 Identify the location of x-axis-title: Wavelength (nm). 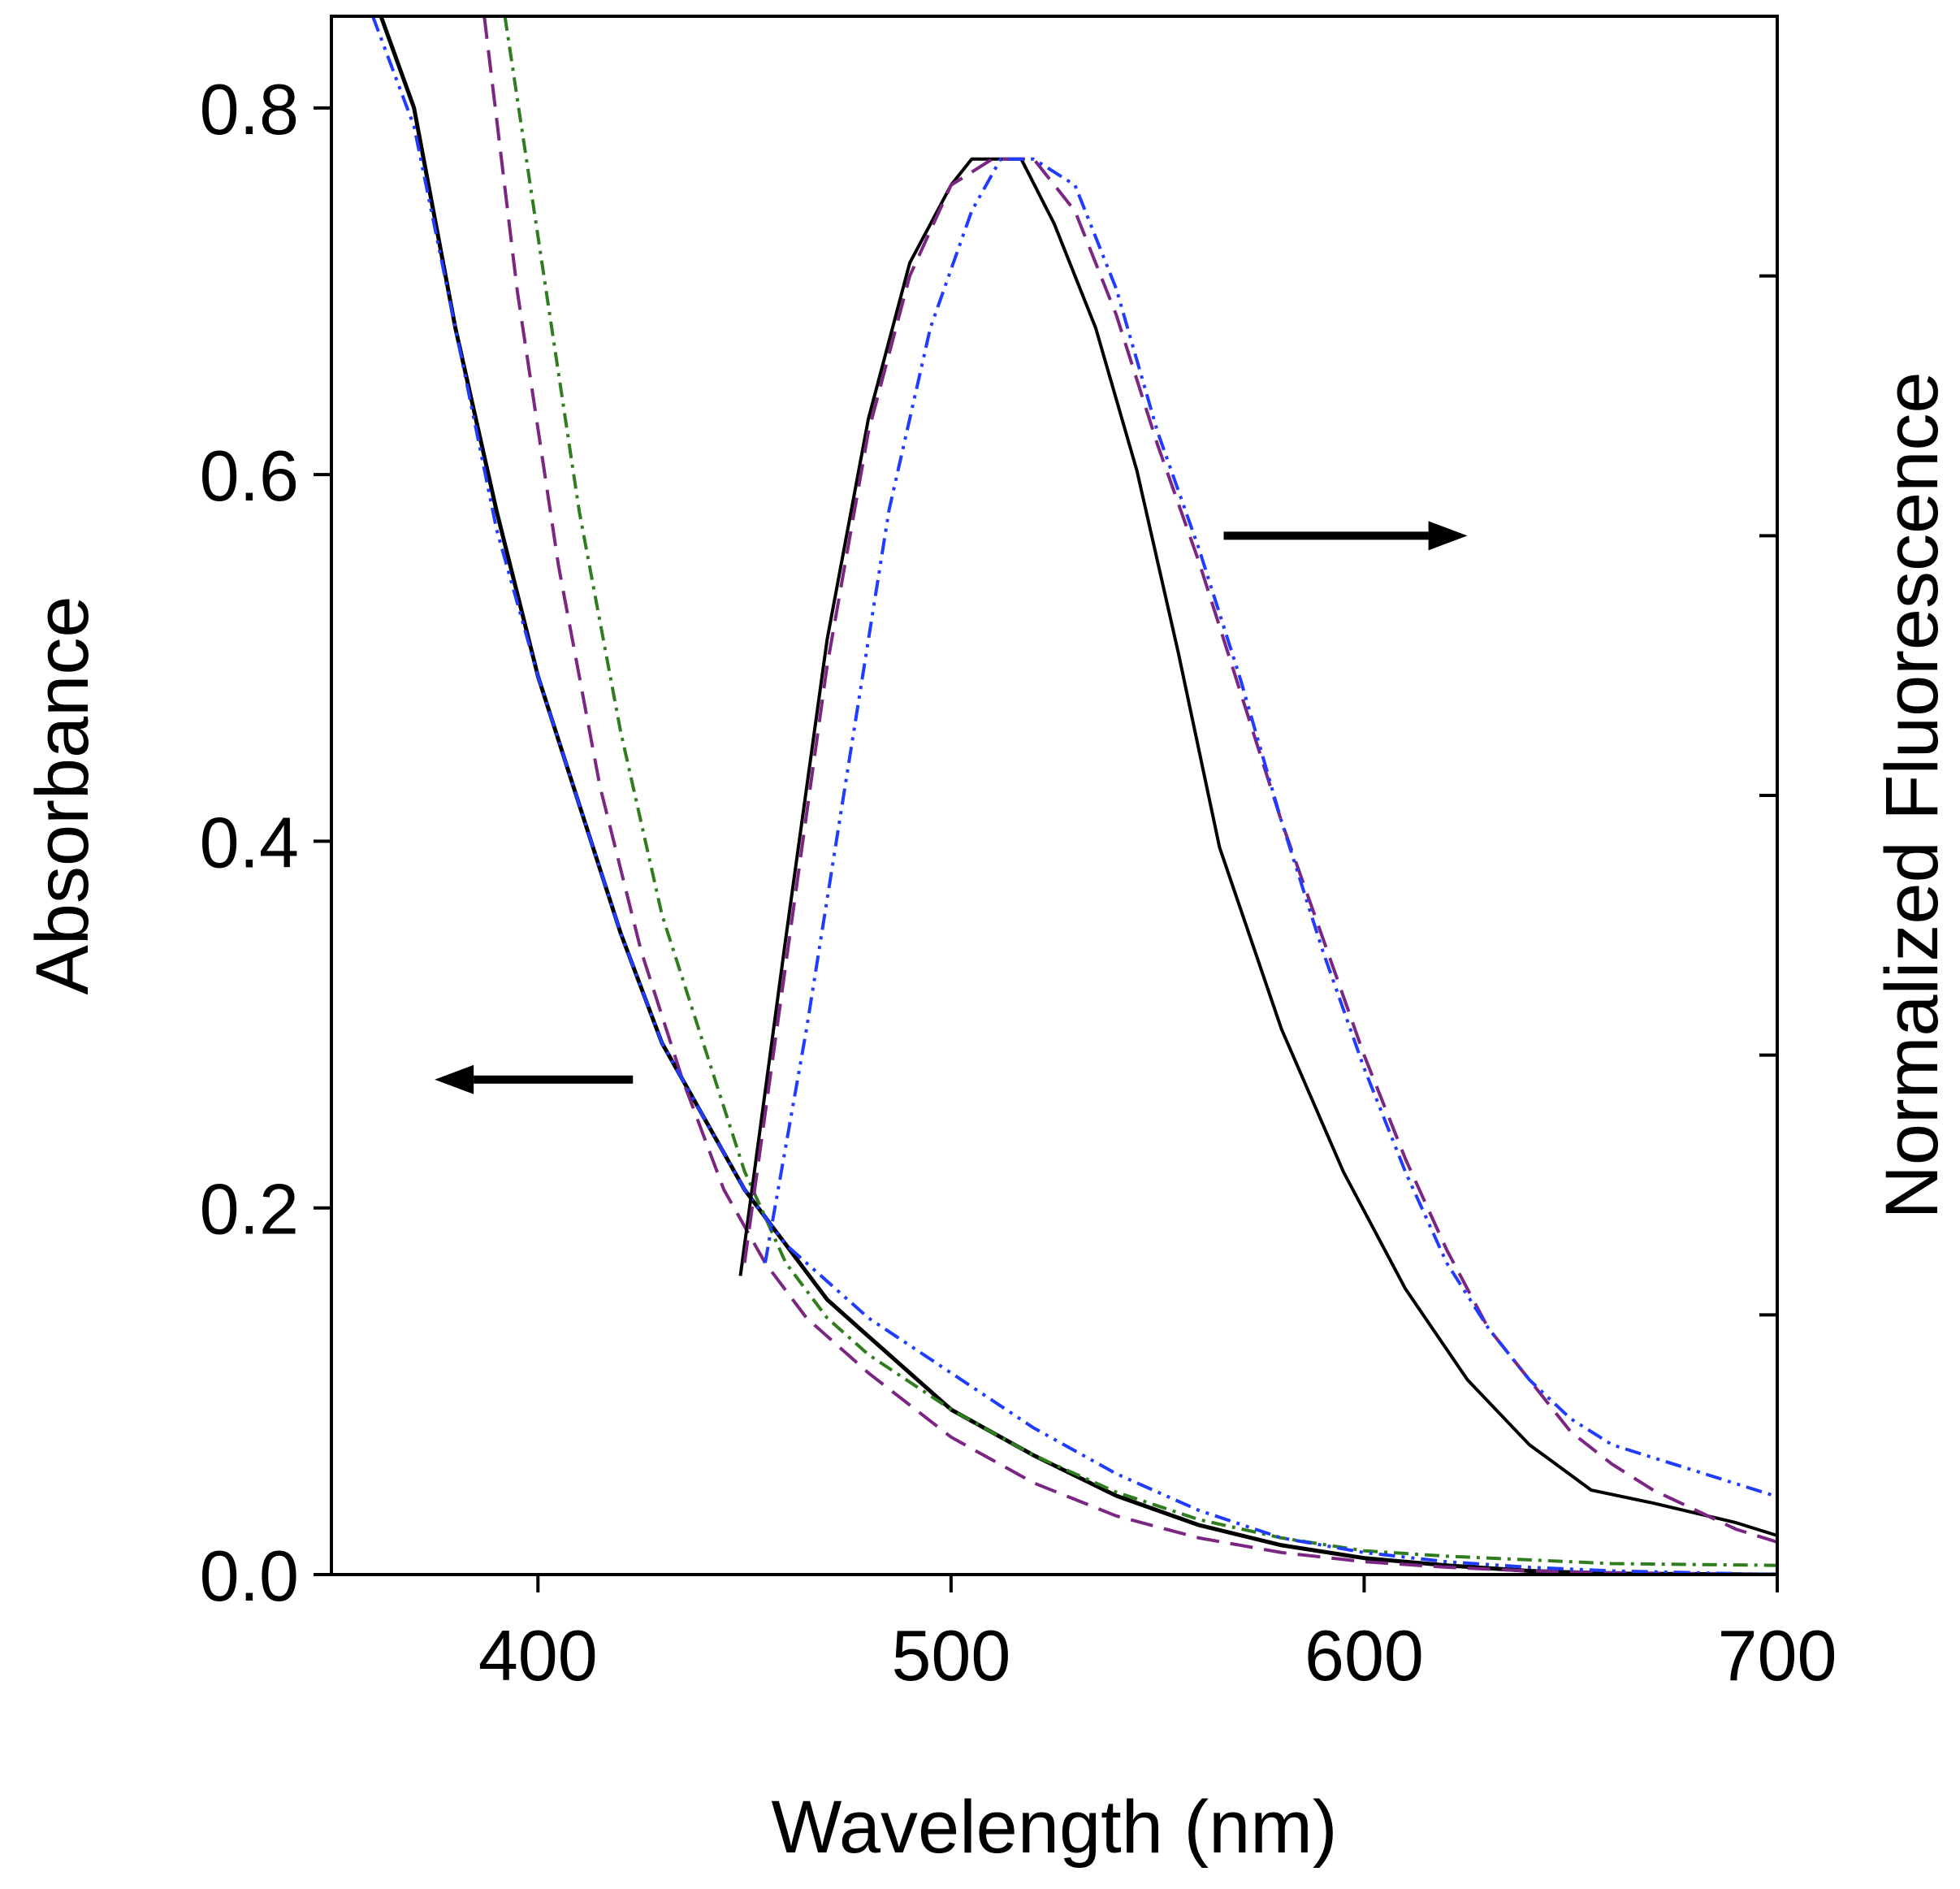
(1054, 1828).